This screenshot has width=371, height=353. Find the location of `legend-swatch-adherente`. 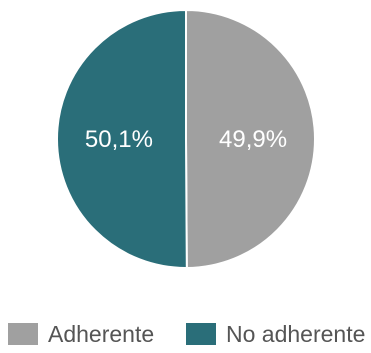

legend-swatch-adherente is located at coordinates (23, 334).